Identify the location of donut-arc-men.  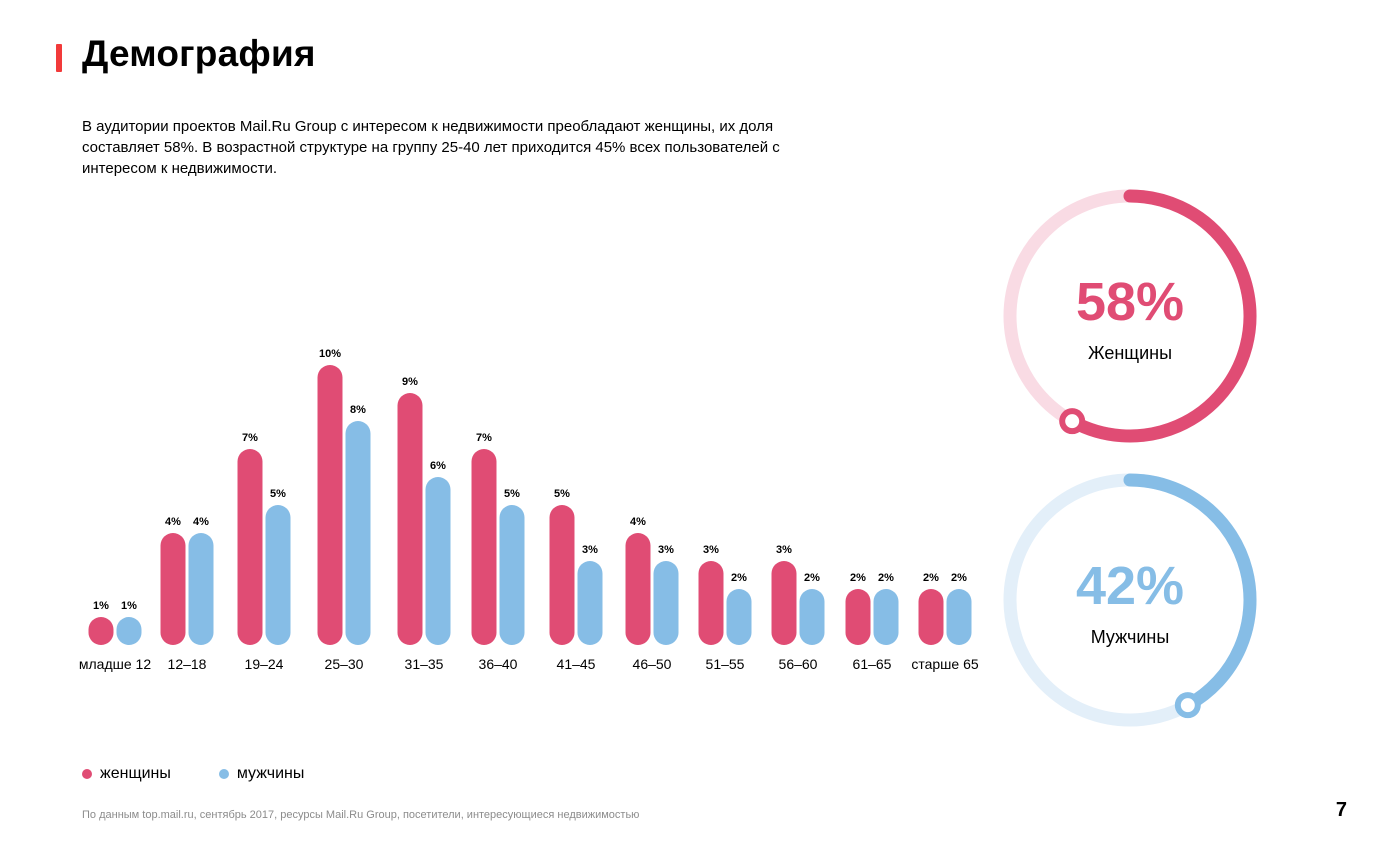
(1190, 592).